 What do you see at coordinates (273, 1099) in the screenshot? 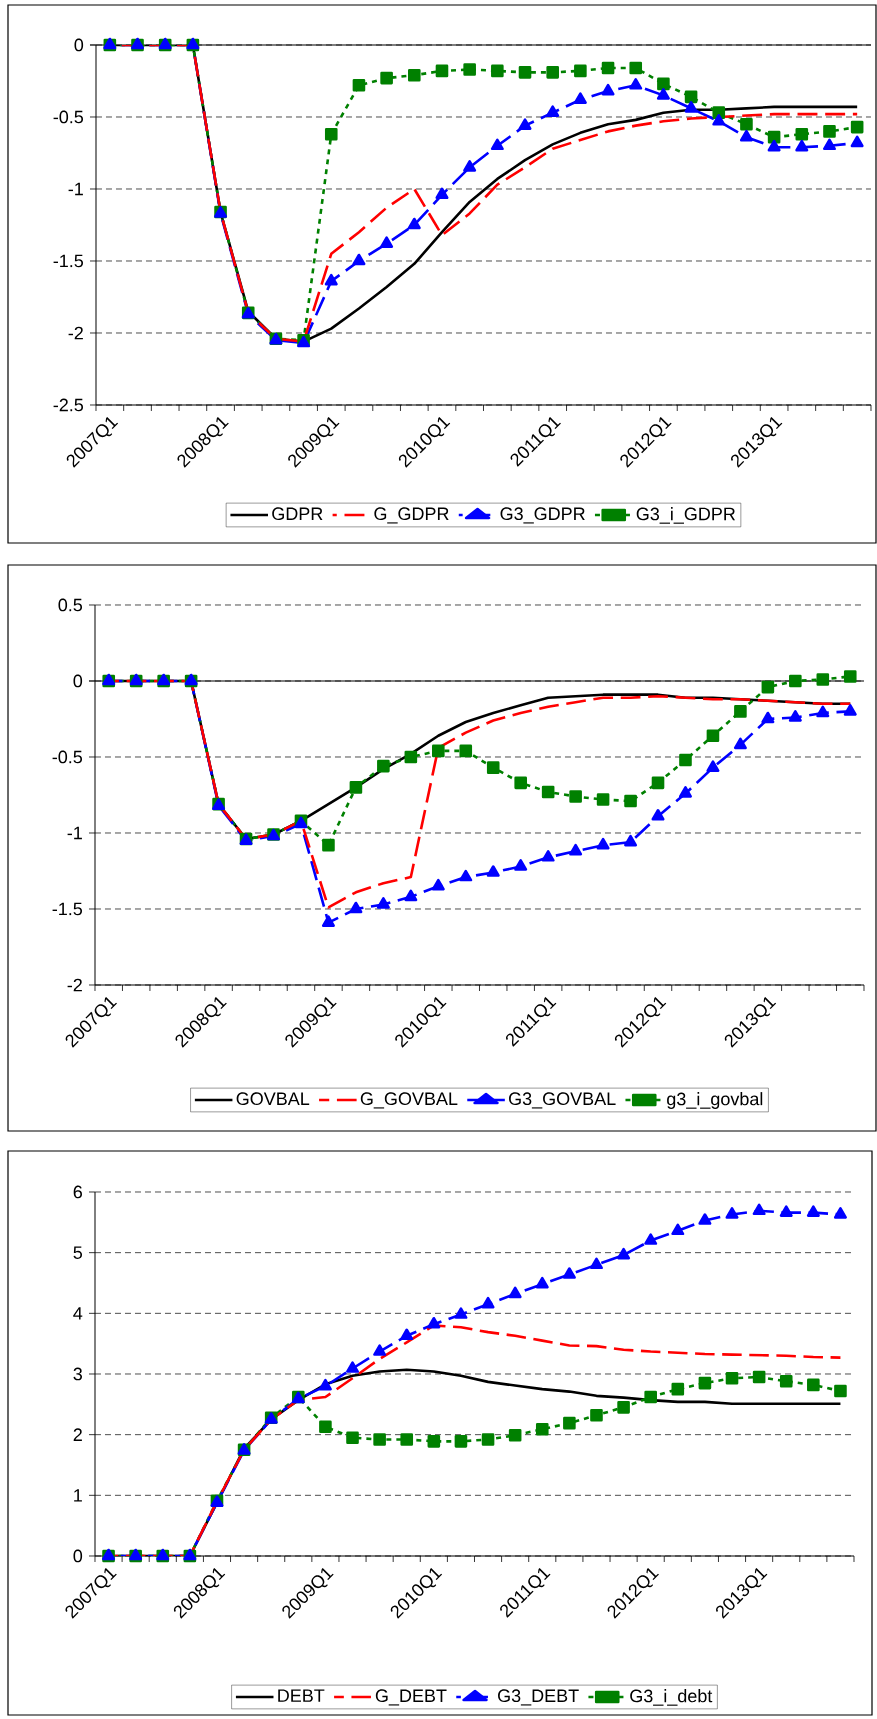
I see `legend-label: GOVBAL` at bounding box center [273, 1099].